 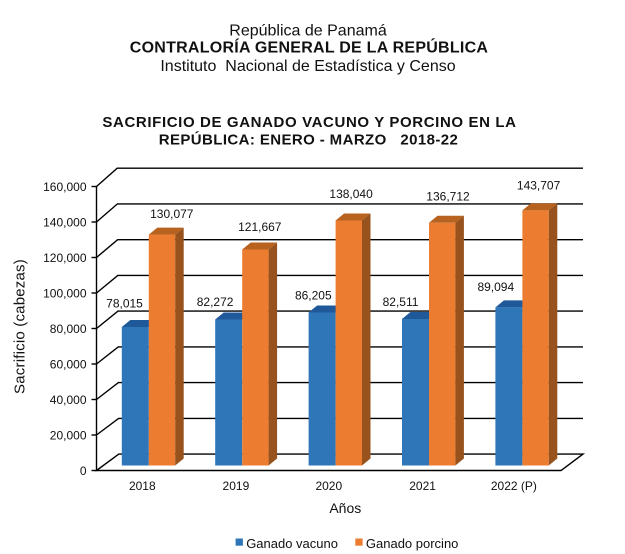 What do you see at coordinates (309, 47) in the screenshot?
I see `svg-text:CONTRALORÍA GENERAL DE LA REPÚ: CONTRALORÍA GENERAL DE LA REPÚBLICA` at bounding box center [309, 47].